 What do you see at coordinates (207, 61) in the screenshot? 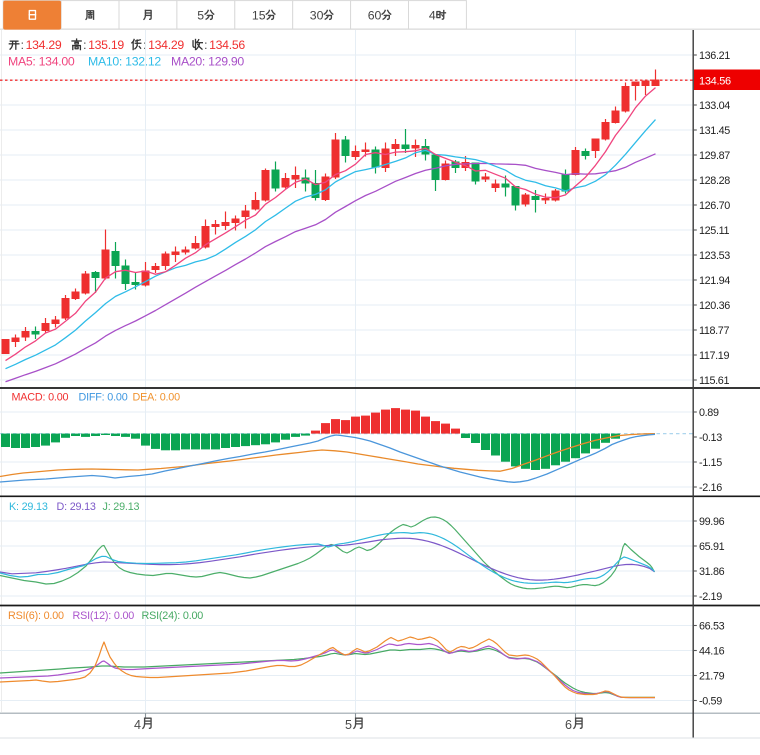
I see `svg-text: MA20: 129.90` at bounding box center [207, 61].